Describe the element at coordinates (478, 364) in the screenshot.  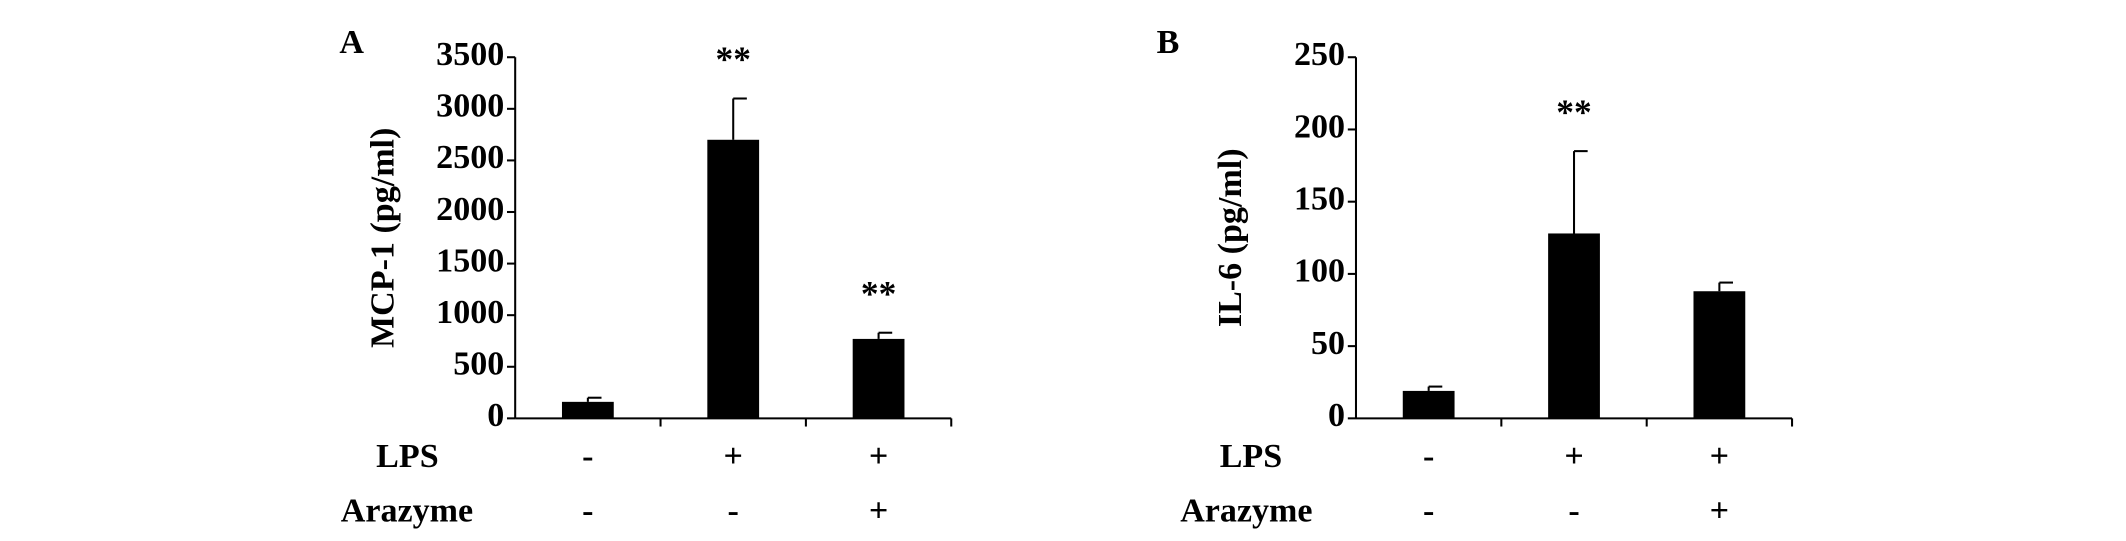
I see `y-tick-label: 500` at that location.